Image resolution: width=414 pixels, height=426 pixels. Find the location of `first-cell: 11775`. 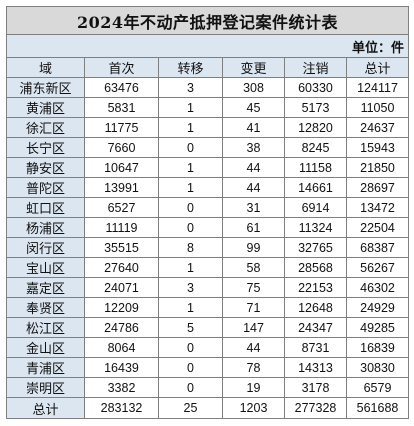

first-cell: 11775 is located at coordinates (121, 127).